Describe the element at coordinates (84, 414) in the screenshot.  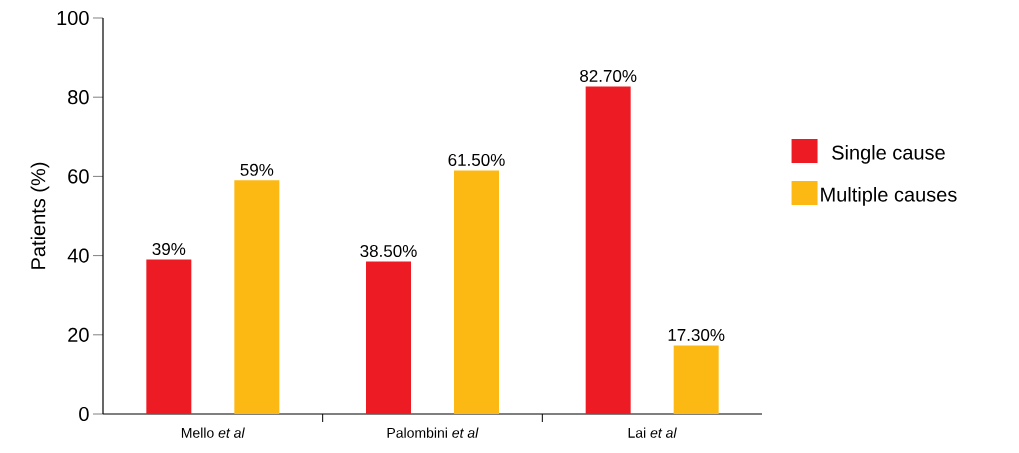
I see `y-tick-label: 0` at that location.